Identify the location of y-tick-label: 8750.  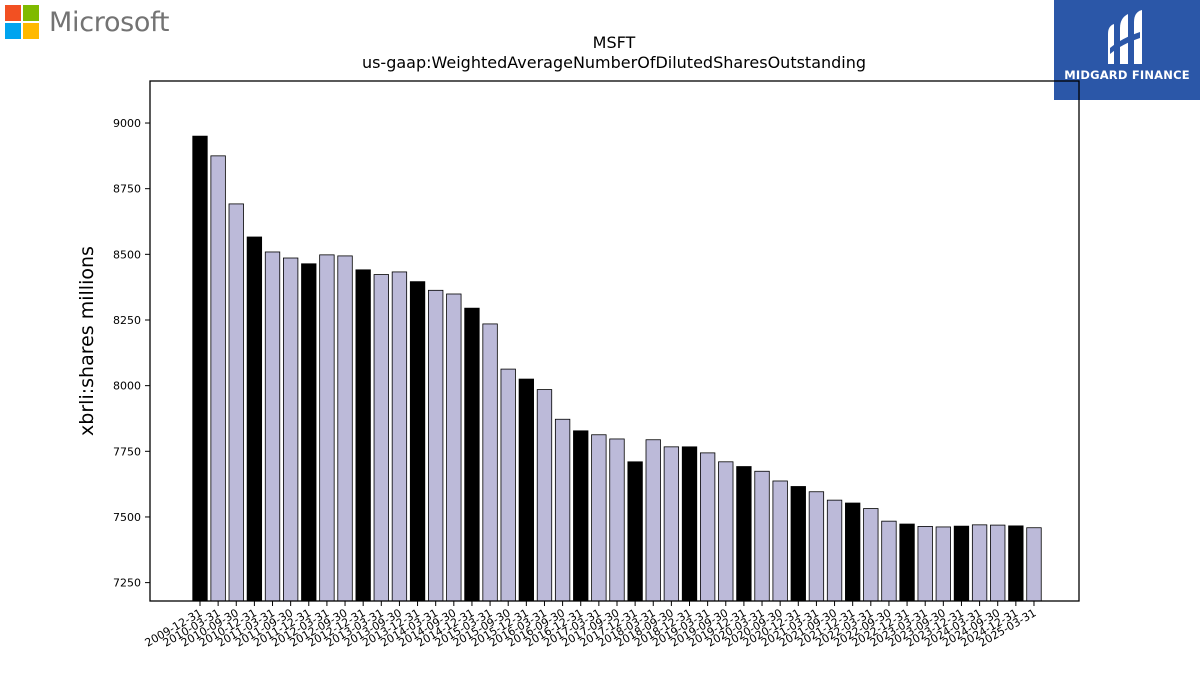
(127, 189).